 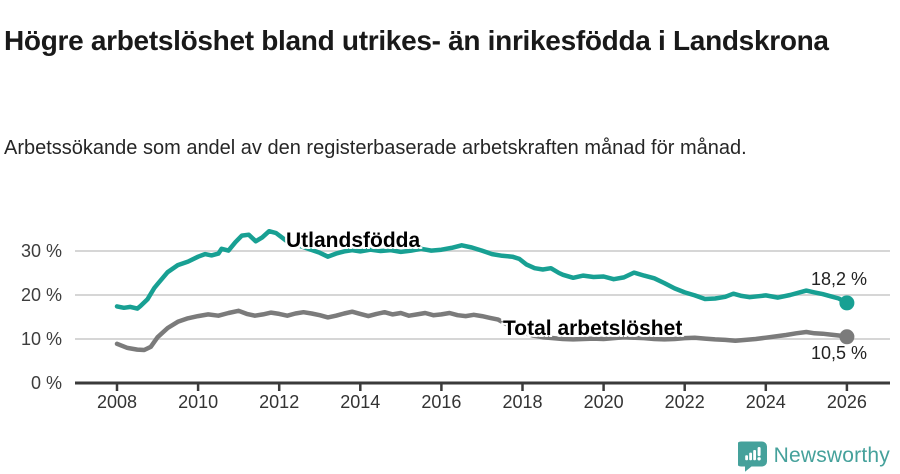 What do you see at coordinates (522, 402) in the screenshot?
I see `x-axis-tick-label: 2018` at bounding box center [522, 402].